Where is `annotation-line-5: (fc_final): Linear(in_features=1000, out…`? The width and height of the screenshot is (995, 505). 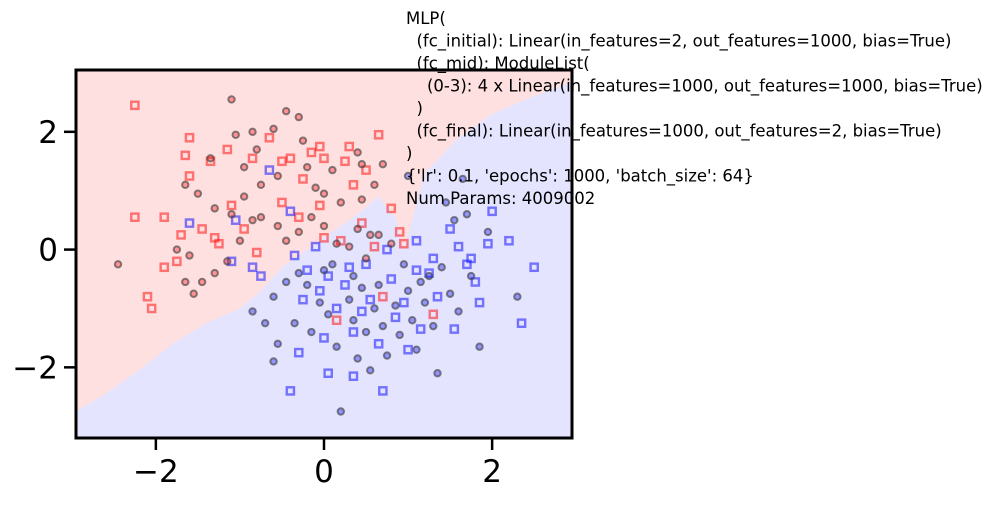 annotation-line-5: (fc_final): Linear(in_features=1000, out… is located at coordinates (674, 132).